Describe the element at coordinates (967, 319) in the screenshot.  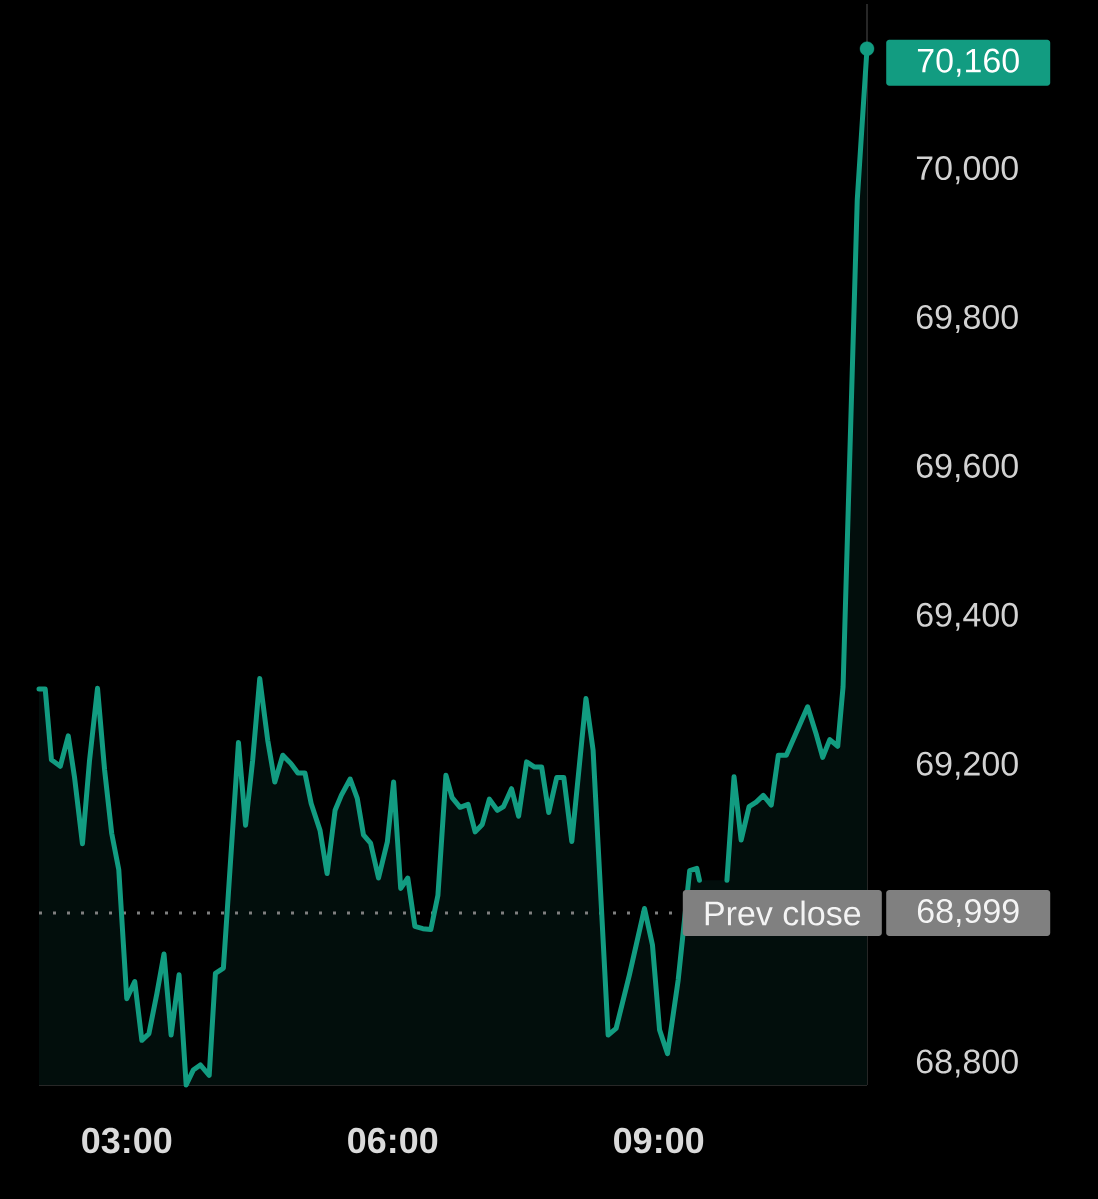
I see `y-tick-label: 69,800` at that location.